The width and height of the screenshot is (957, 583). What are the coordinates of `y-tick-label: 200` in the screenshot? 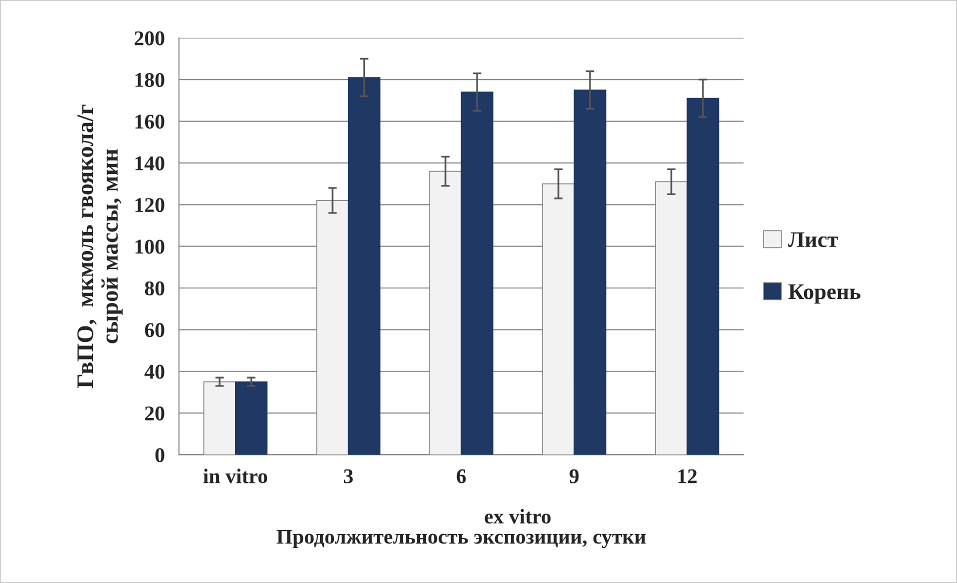 It's located at (149, 38).